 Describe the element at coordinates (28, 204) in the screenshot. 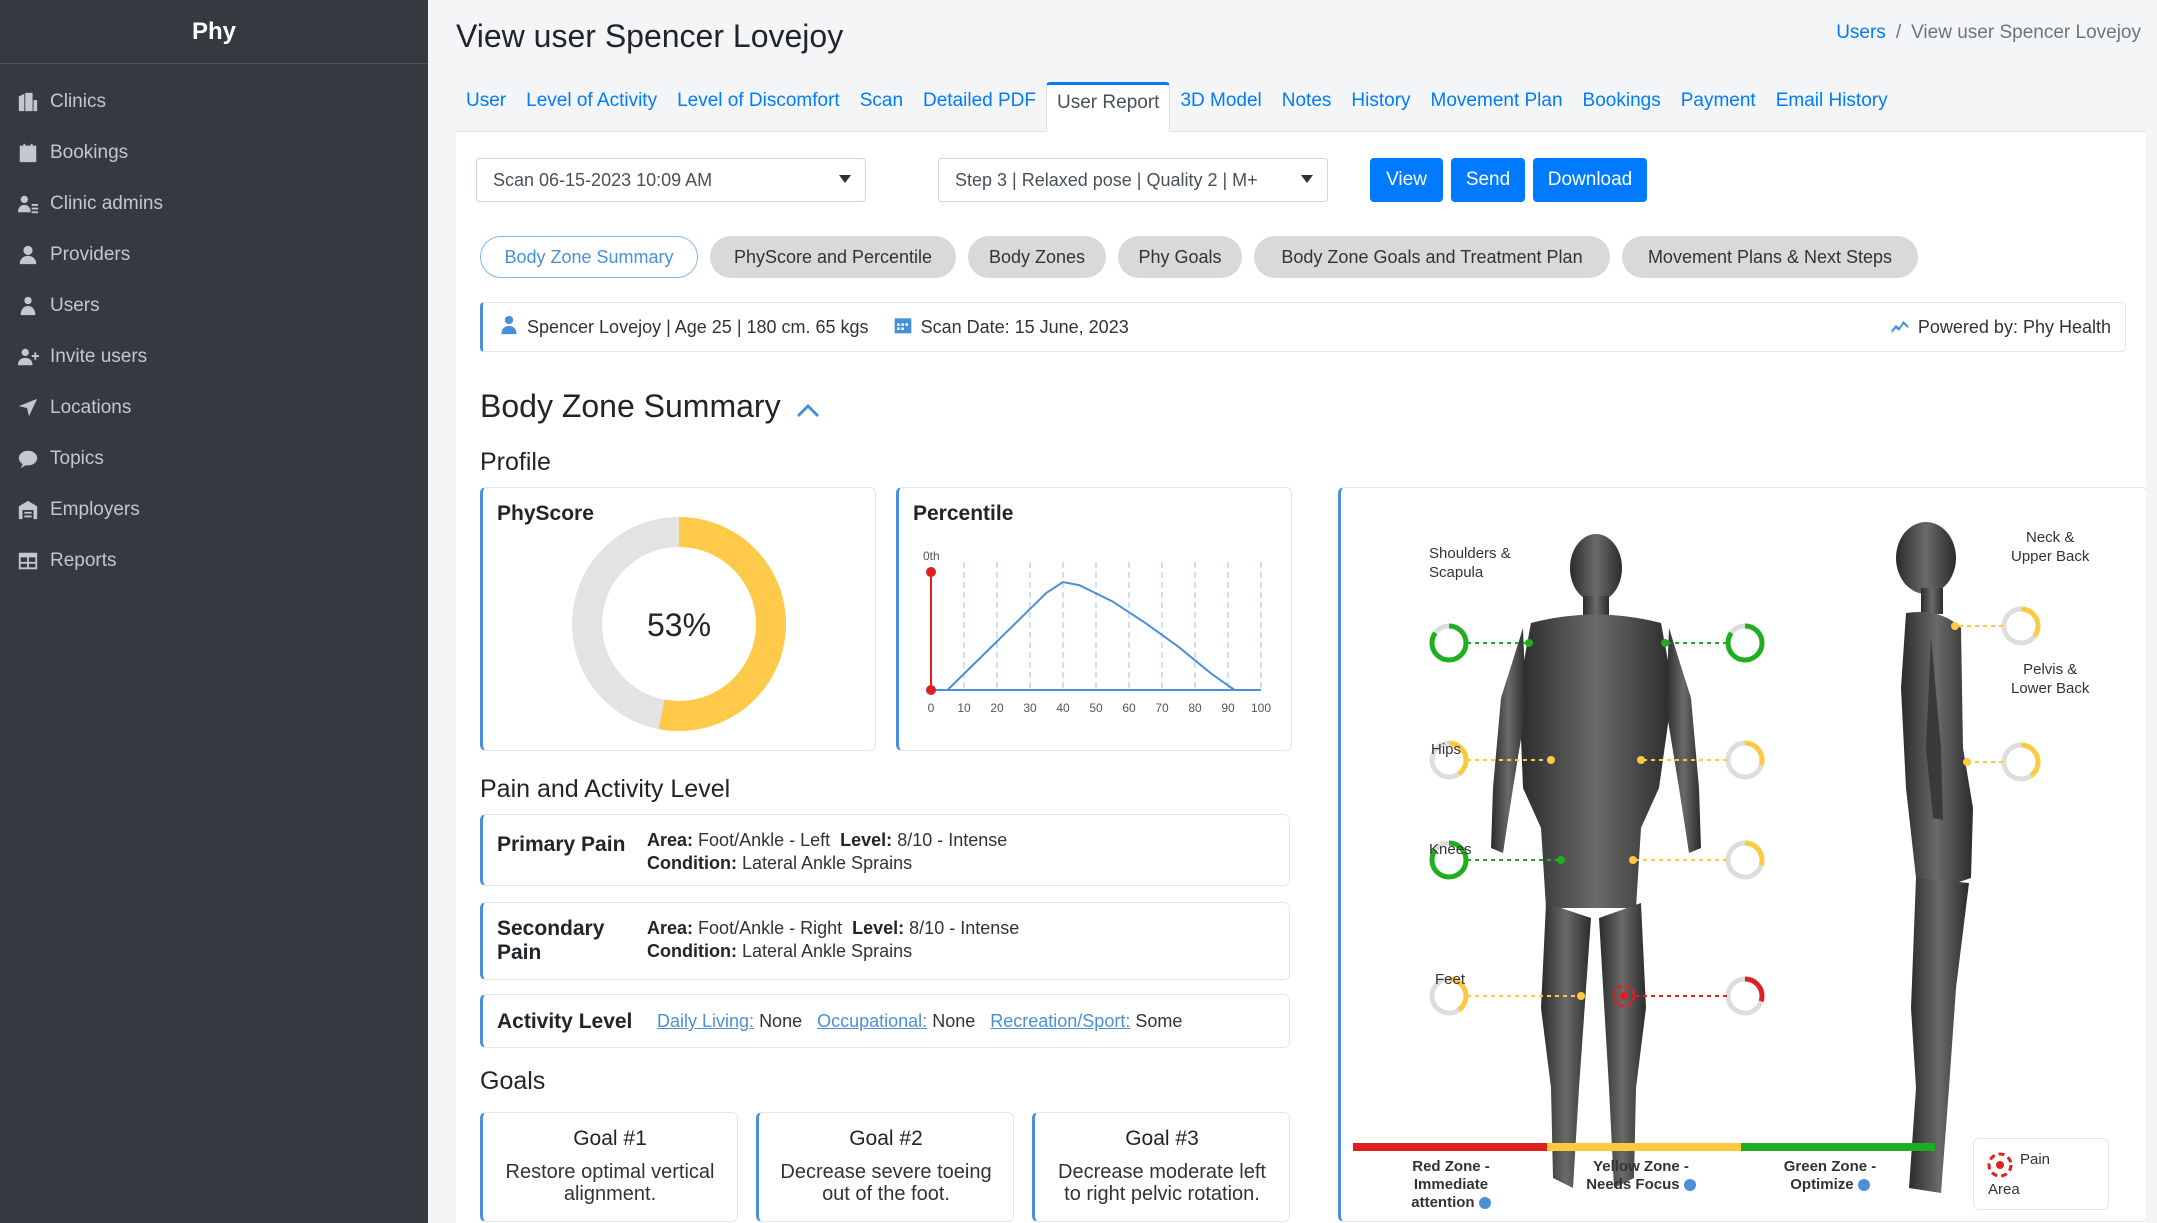

I see `admin-icon` at that location.